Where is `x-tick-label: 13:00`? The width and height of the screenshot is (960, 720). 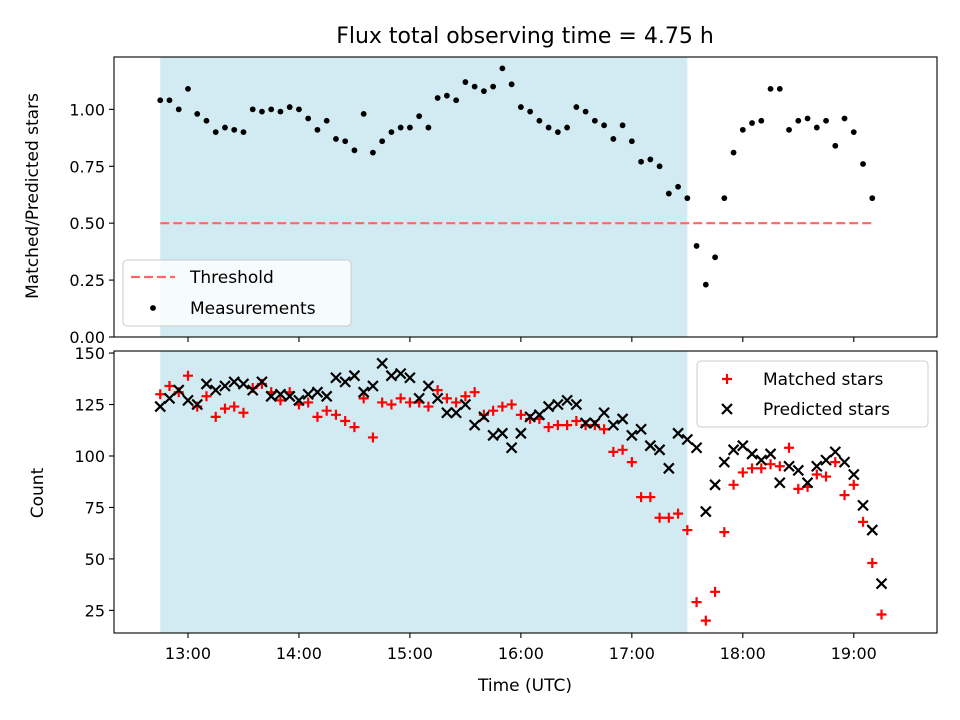 x-tick-label: 13:00 is located at coordinates (188, 653).